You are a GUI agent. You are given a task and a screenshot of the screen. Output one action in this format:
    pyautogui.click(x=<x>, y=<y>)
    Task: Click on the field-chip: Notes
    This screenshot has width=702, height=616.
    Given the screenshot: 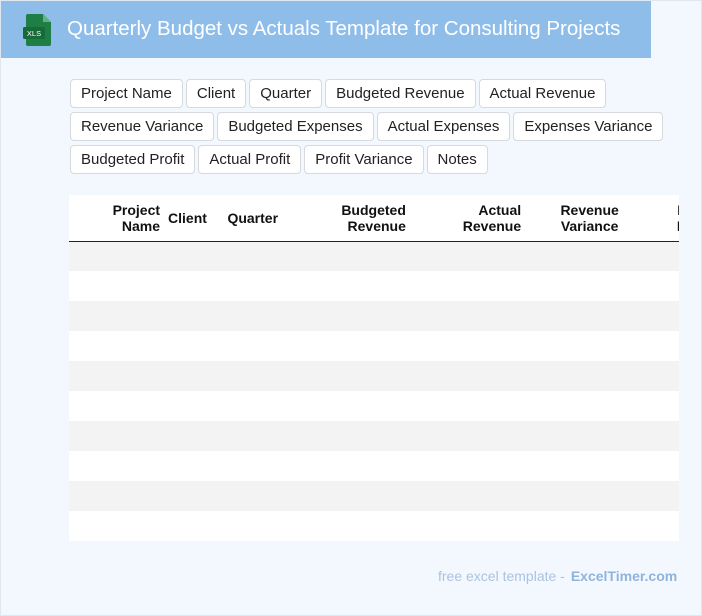 What is the action you would take?
    pyautogui.click(x=457, y=159)
    